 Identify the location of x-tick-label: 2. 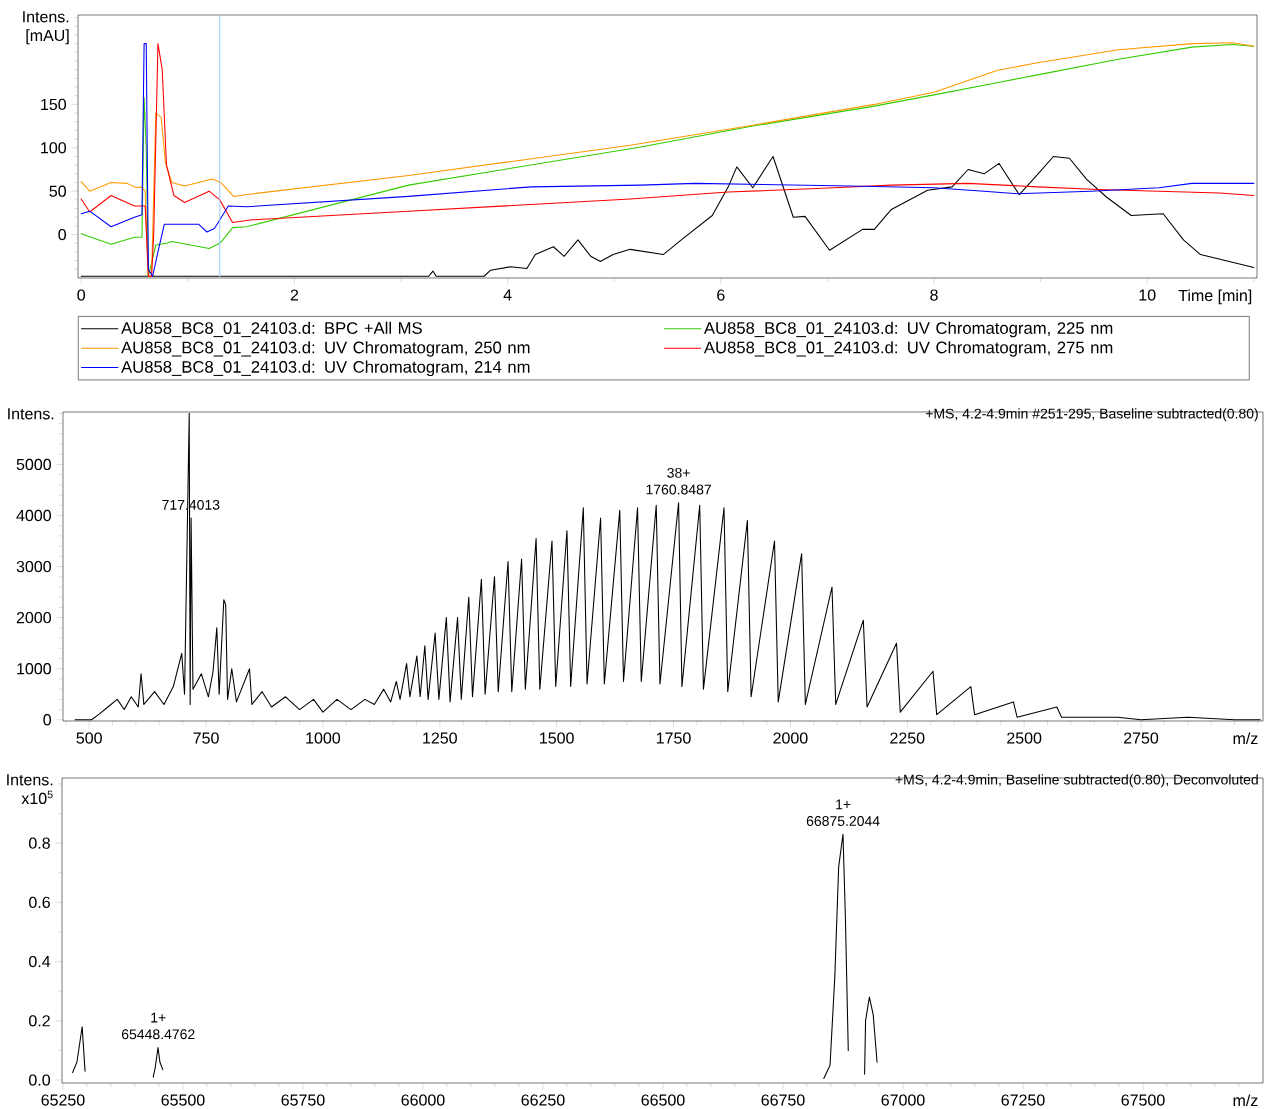
(294, 295).